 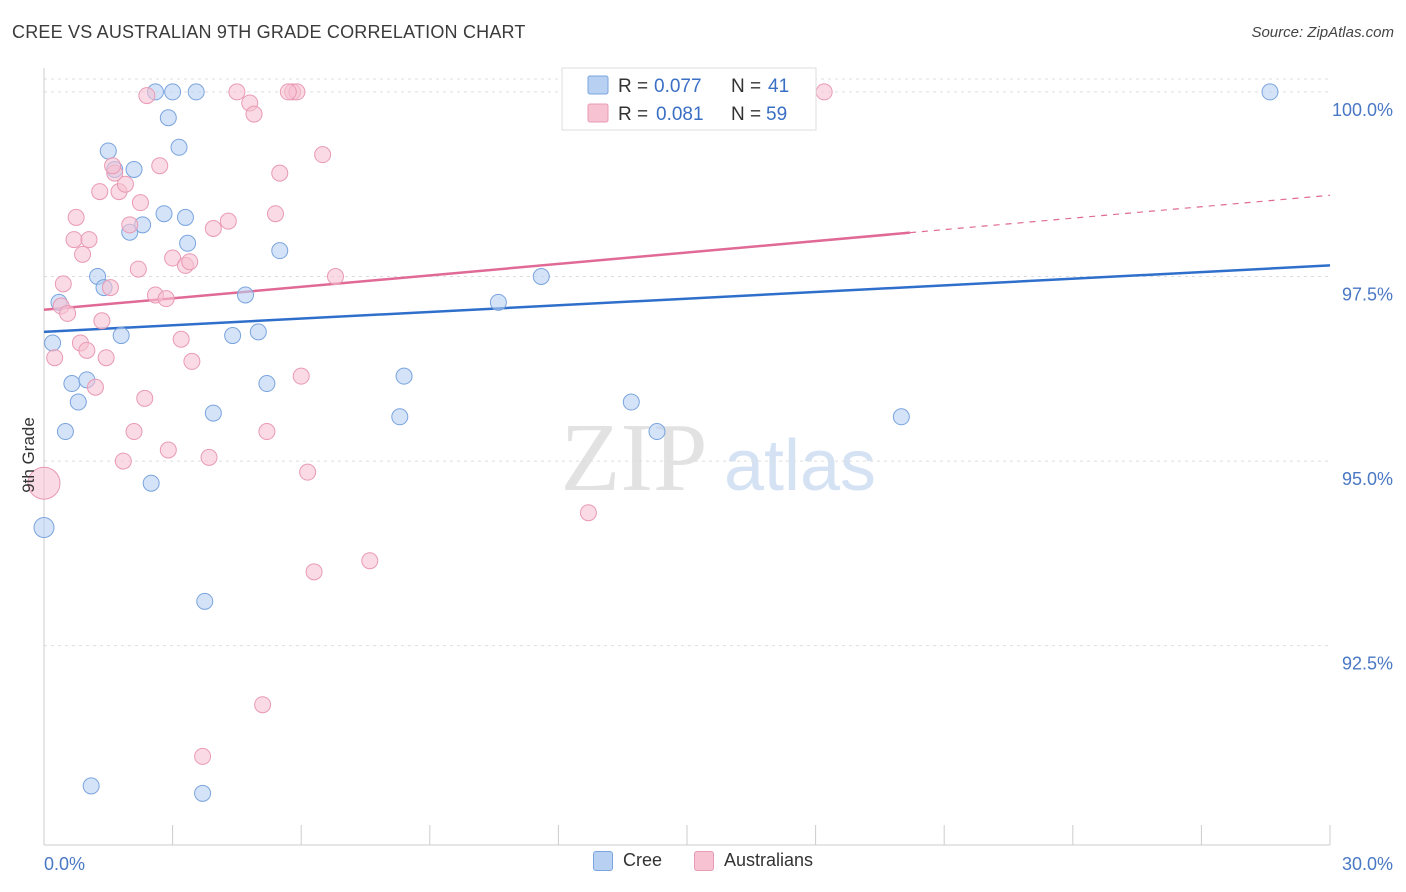 I want to click on legend-aus-swatch, so click(x=598, y=113).